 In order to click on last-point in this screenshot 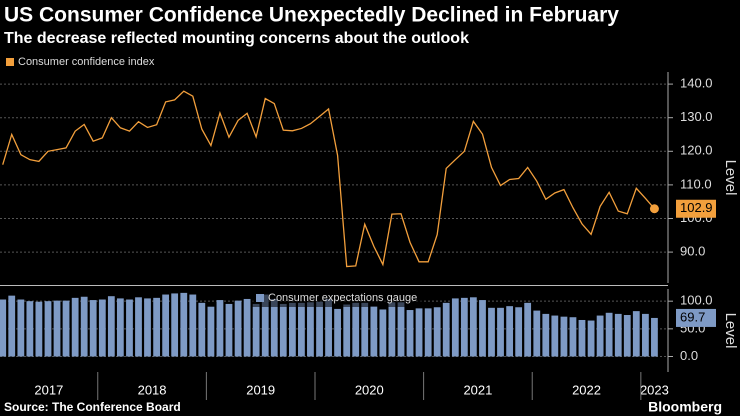, I will do `click(654, 209)`.